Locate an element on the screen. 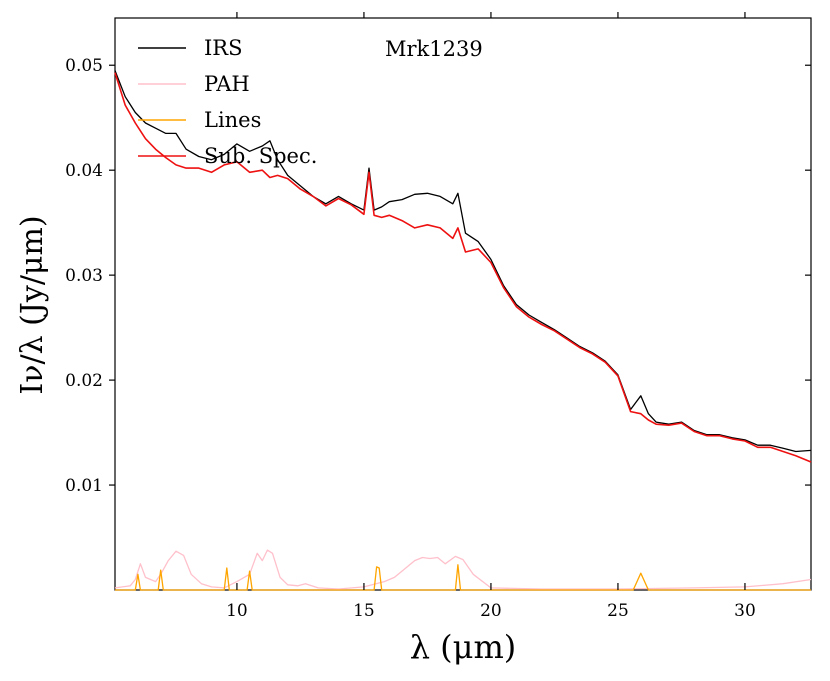 The image size is (830, 681). legend-label: Lines is located at coordinates (232, 120).